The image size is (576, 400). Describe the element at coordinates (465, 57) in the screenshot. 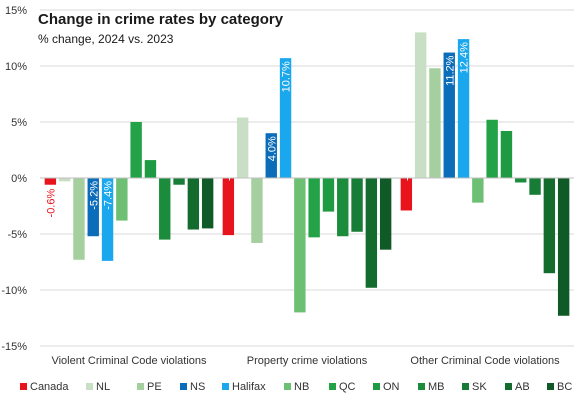

I see `data-label: 12.4%` at that location.